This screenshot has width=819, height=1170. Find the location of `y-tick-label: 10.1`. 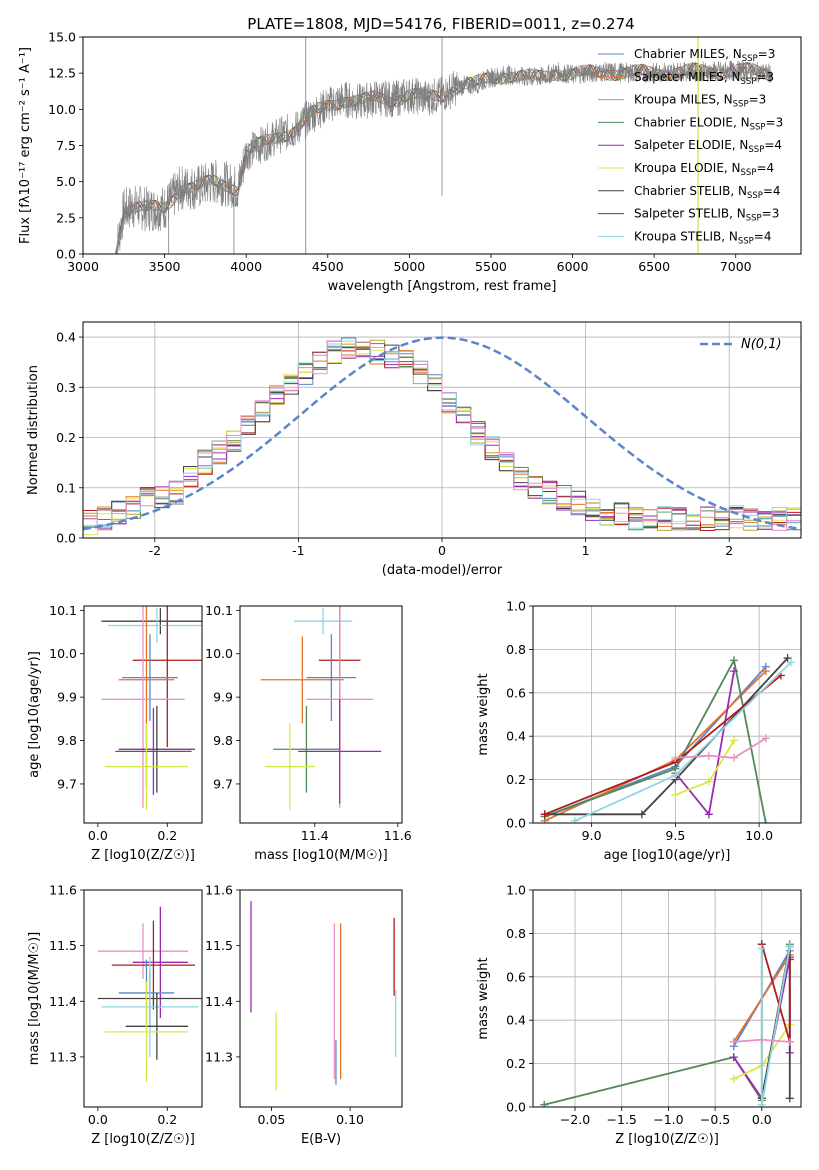

y-tick-label: 10.1 is located at coordinates (63, 610).